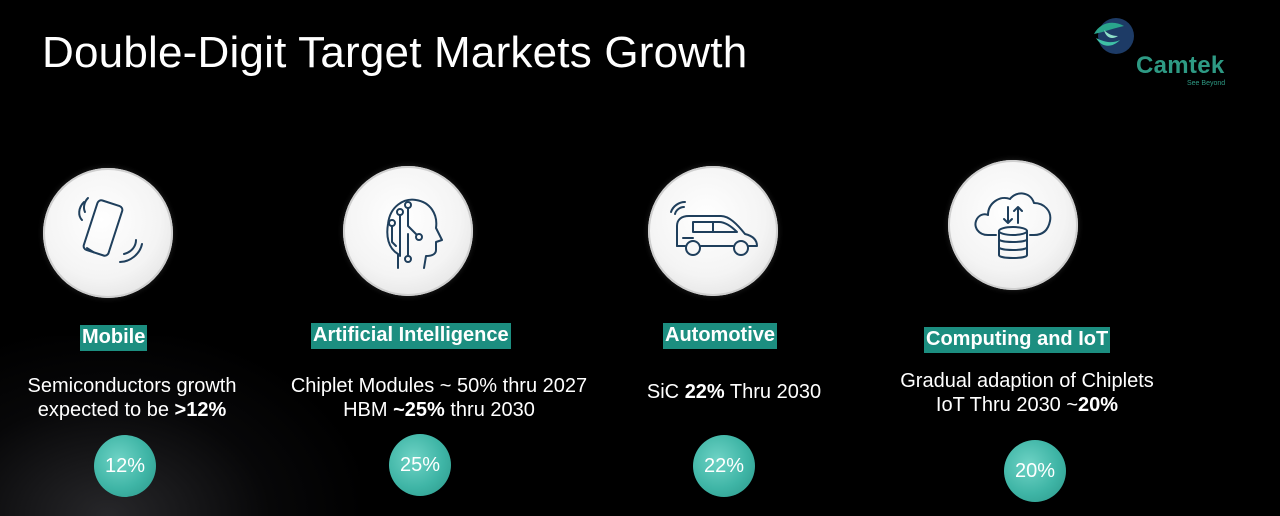 The image size is (1280, 516). What do you see at coordinates (125, 466) in the screenshot?
I see `growth-bubble-mobile: 12%` at bounding box center [125, 466].